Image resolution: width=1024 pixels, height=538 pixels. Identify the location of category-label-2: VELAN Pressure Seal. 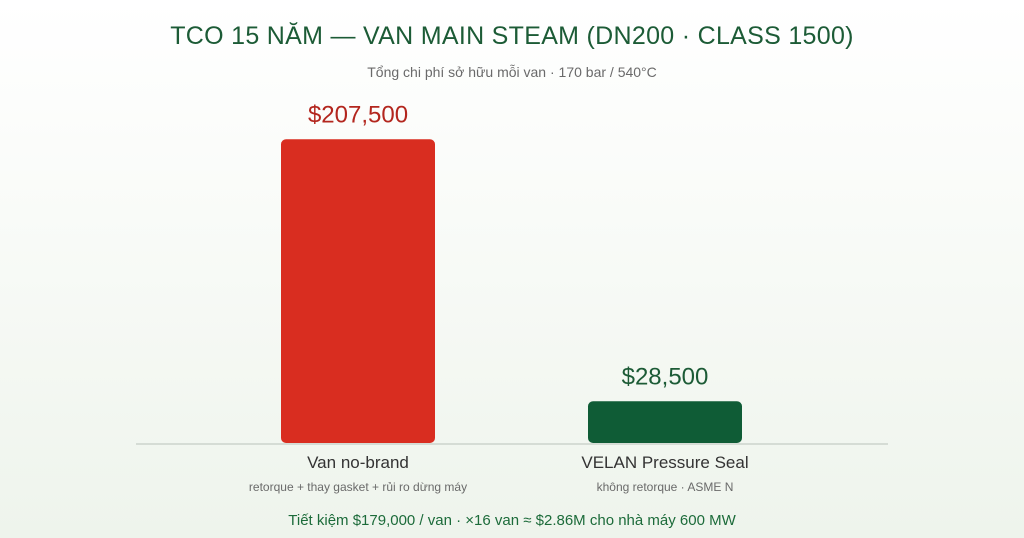
(664, 462).